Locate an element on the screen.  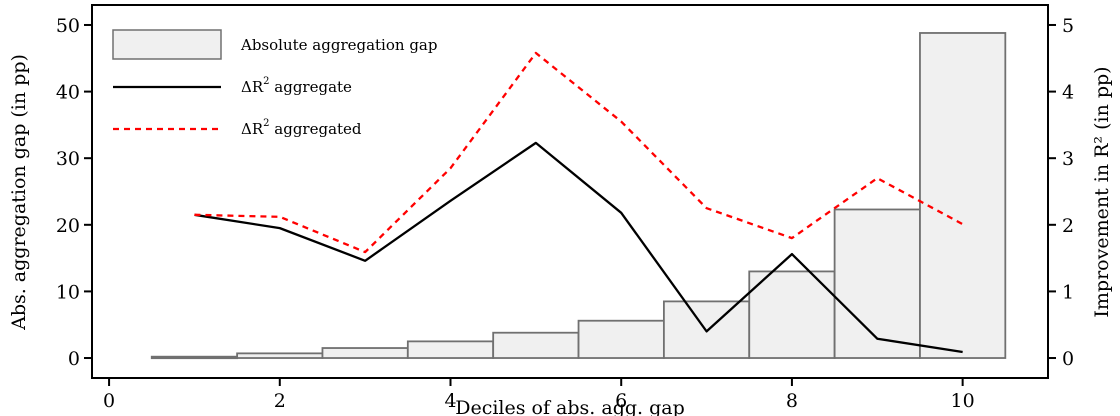
x-tick-label-0: 0 is located at coordinates (109, 401).